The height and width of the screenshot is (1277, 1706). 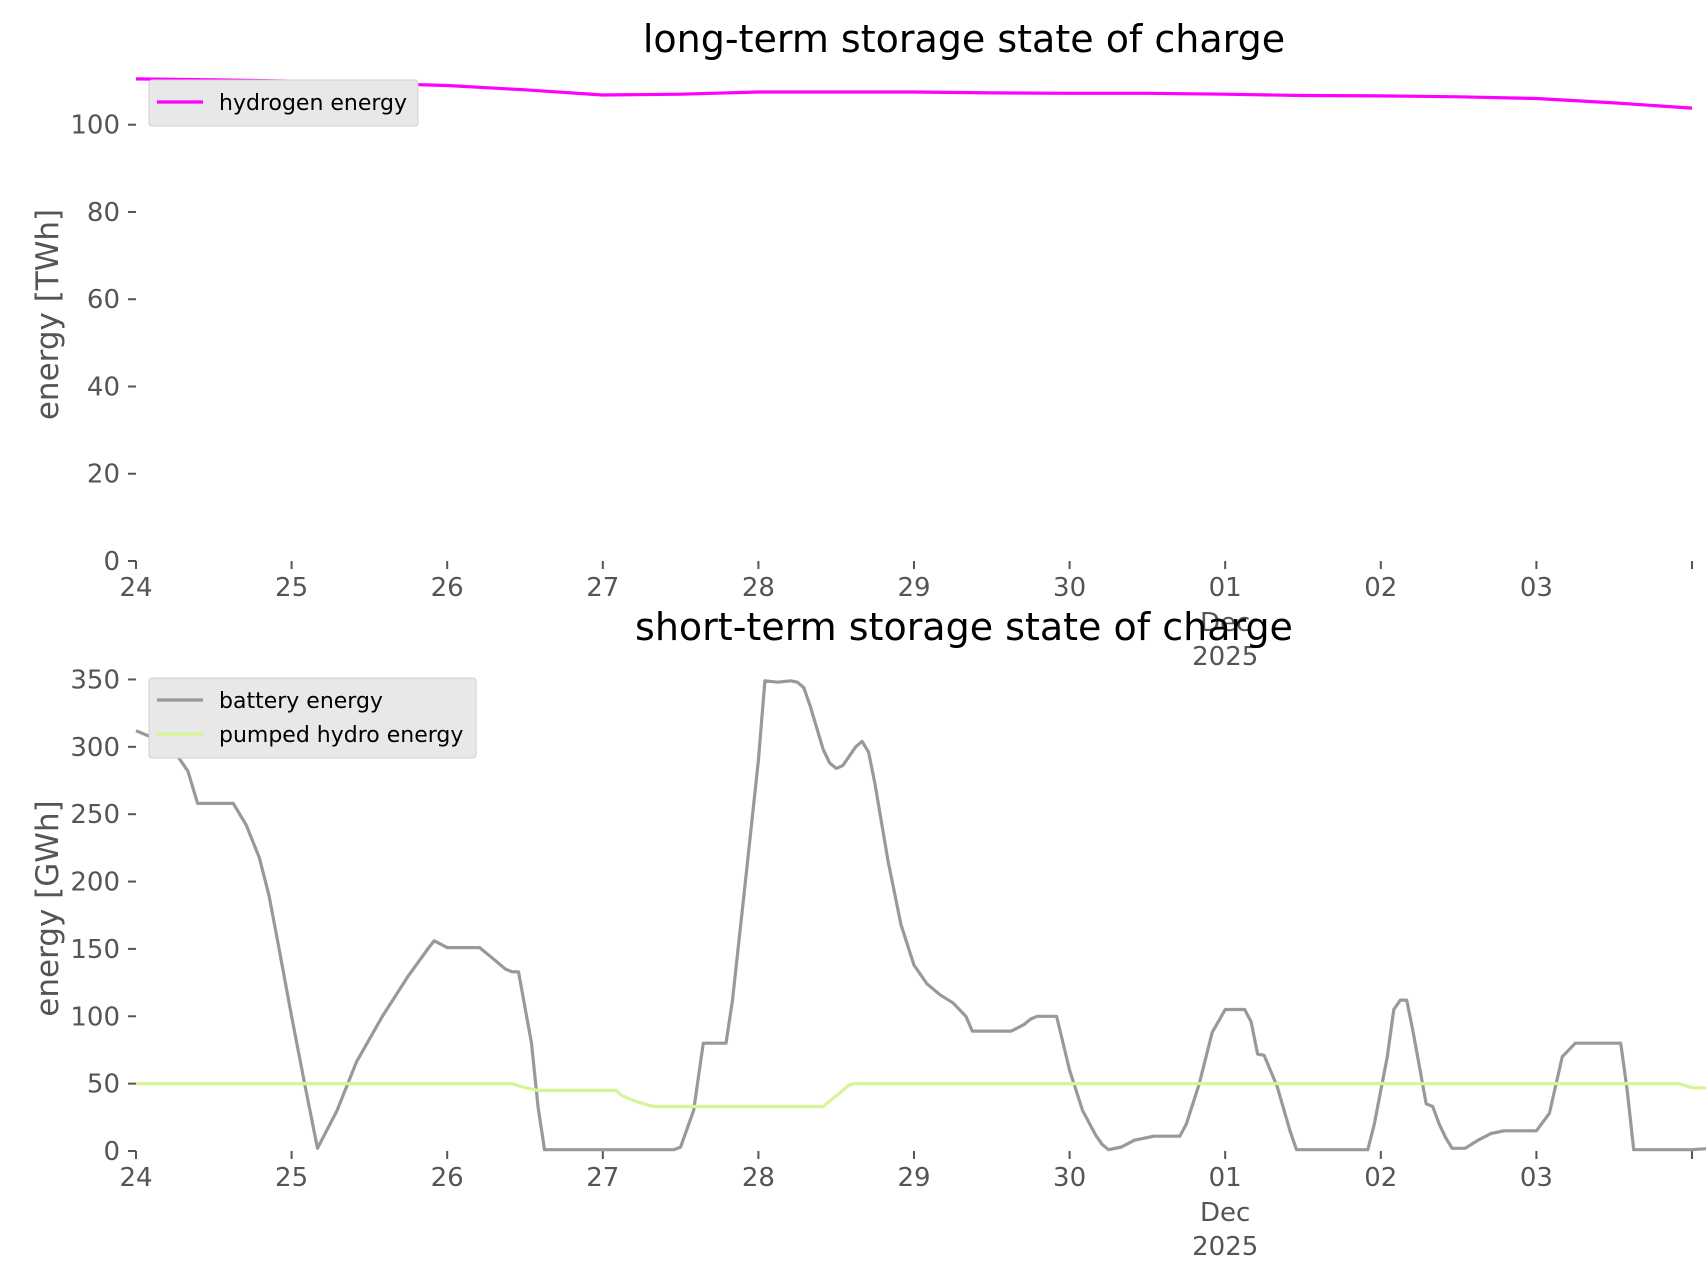 What do you see at coordinates (103, 1085) in the screenshot?
I see `y-tick-label: 50` at bounding box center [103, 1085].